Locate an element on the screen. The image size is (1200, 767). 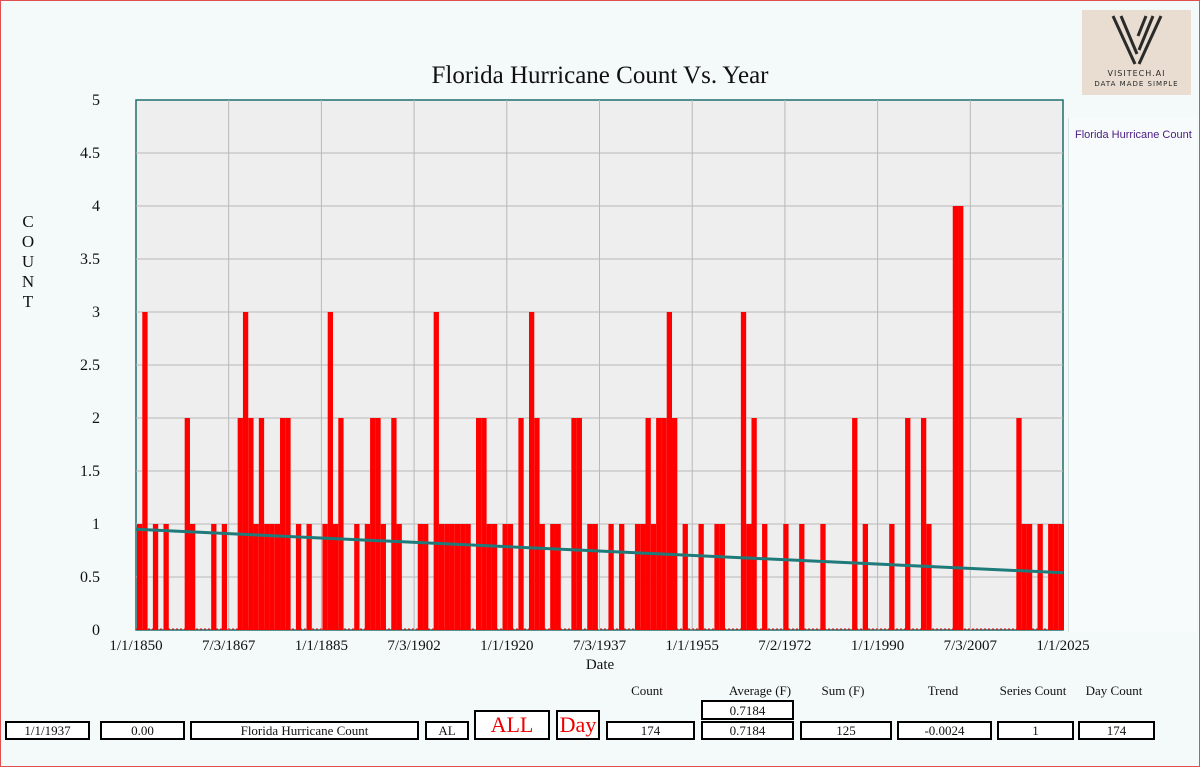
all-range-button: ALL is located at coordinates (512, 725).